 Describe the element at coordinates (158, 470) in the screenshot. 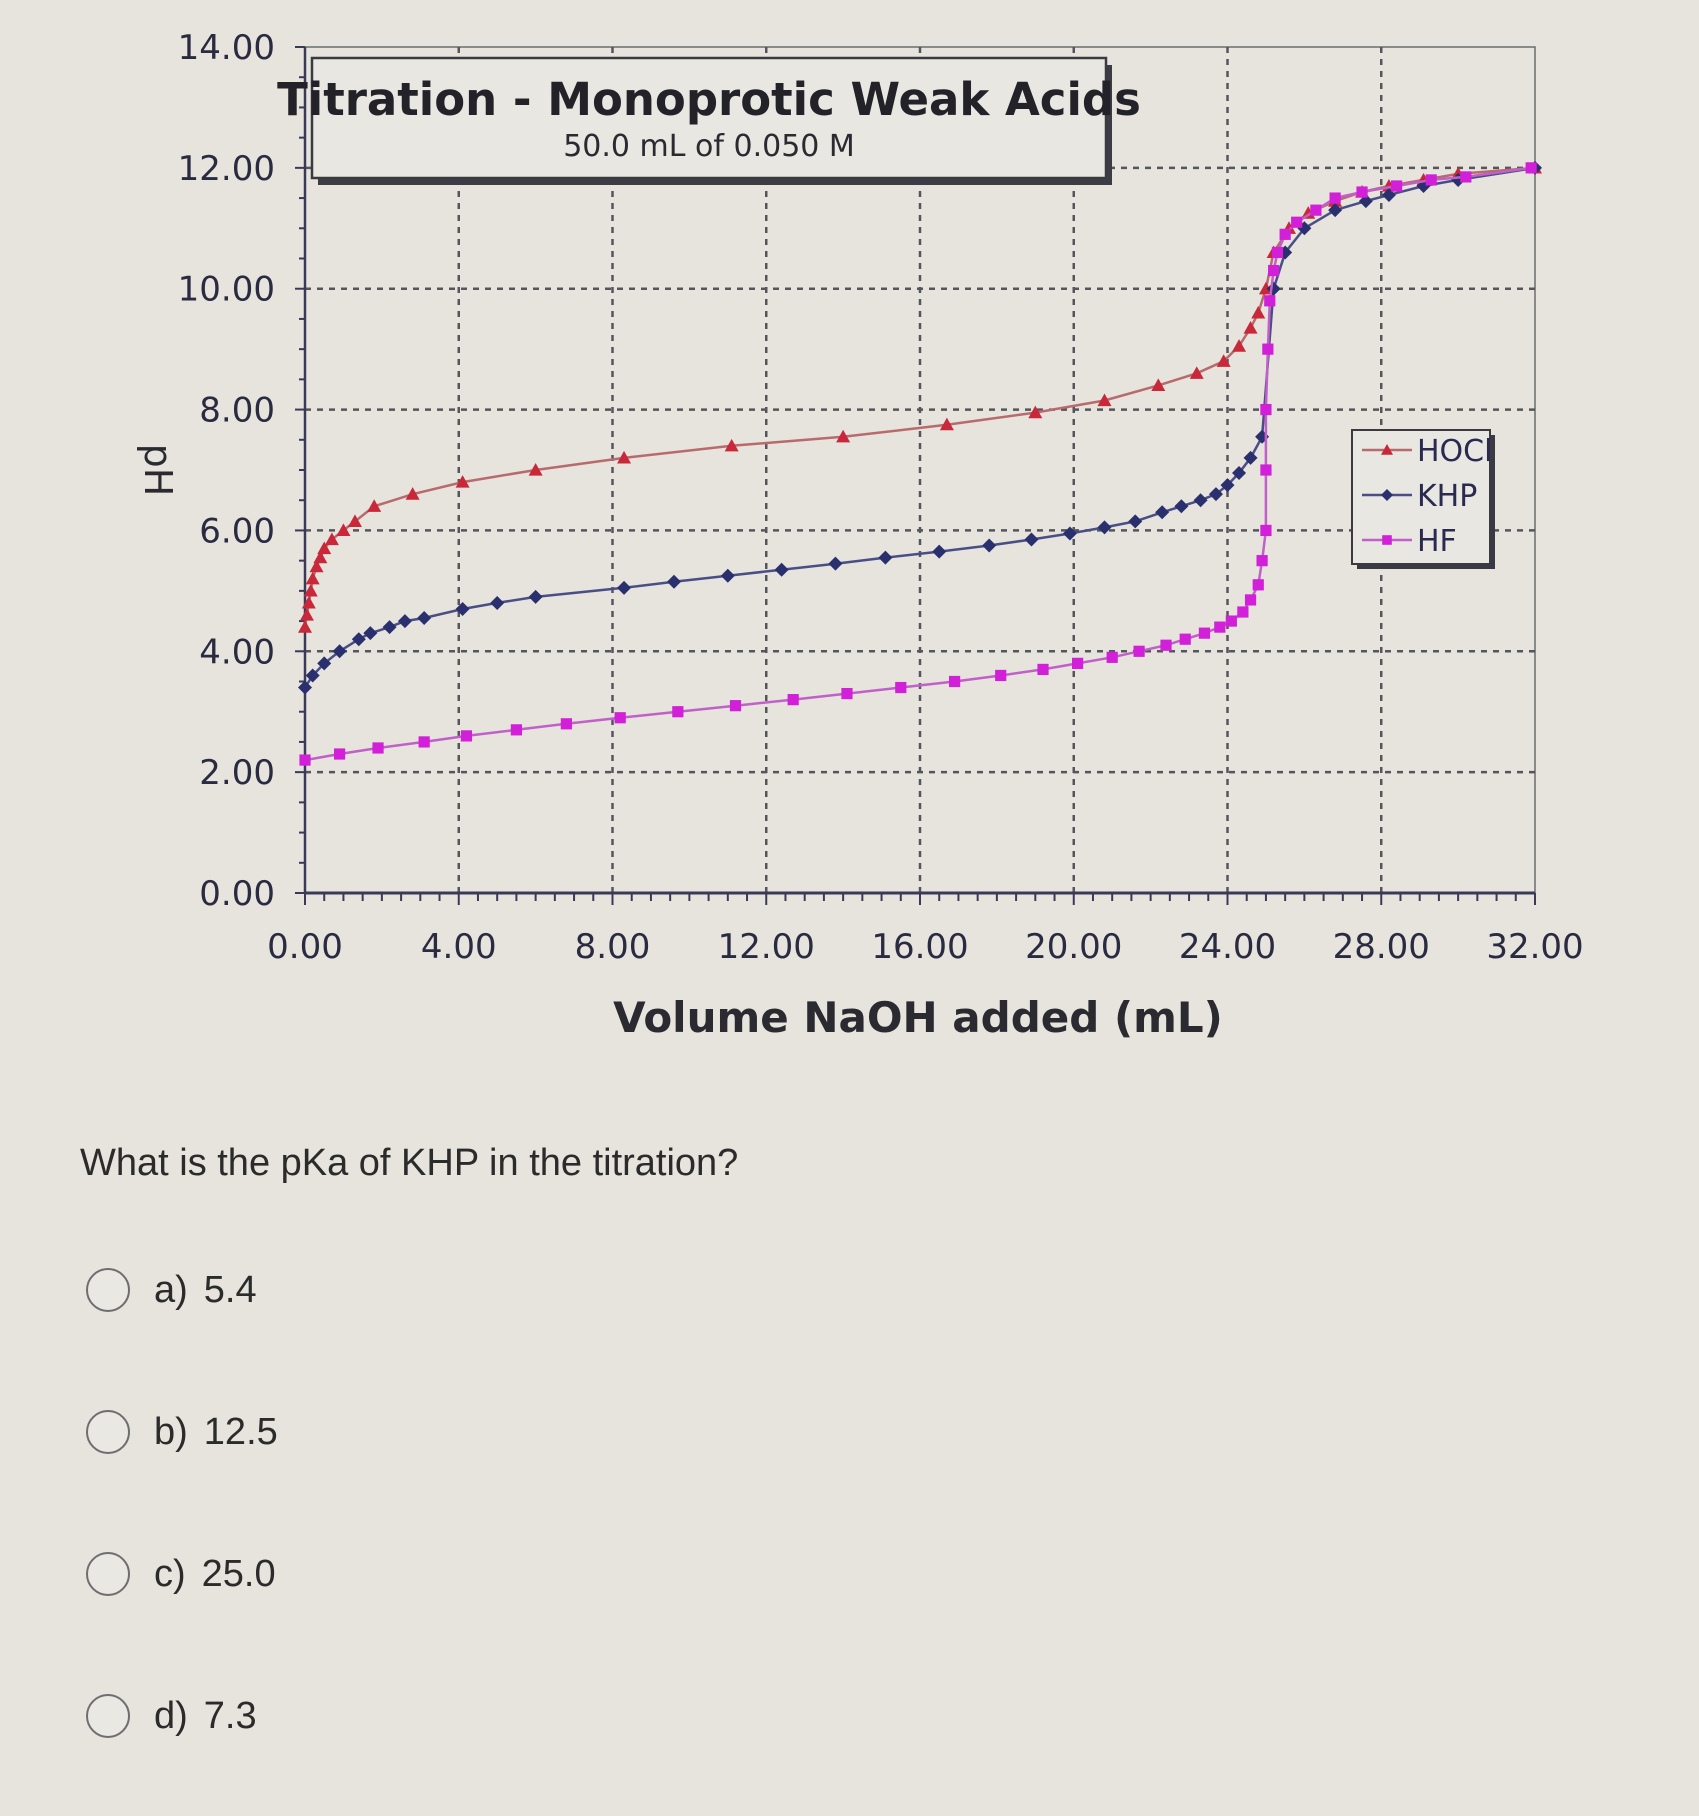

I see `y-axis-label: pH` at that location.